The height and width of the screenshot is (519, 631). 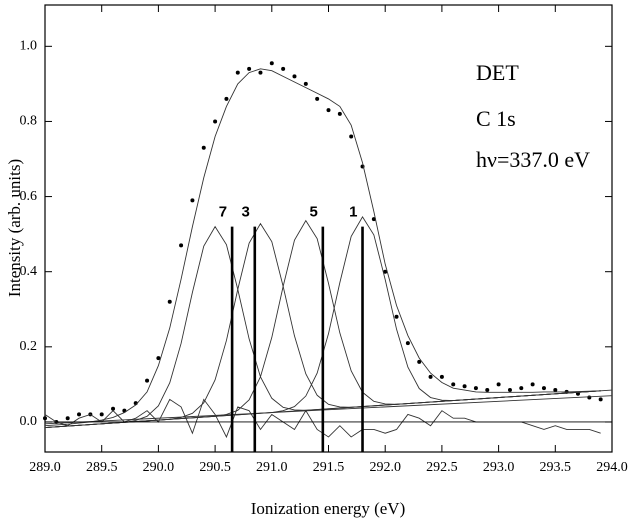 I want to click on x-tick-label: 290.5, so click(x=215, y=467).